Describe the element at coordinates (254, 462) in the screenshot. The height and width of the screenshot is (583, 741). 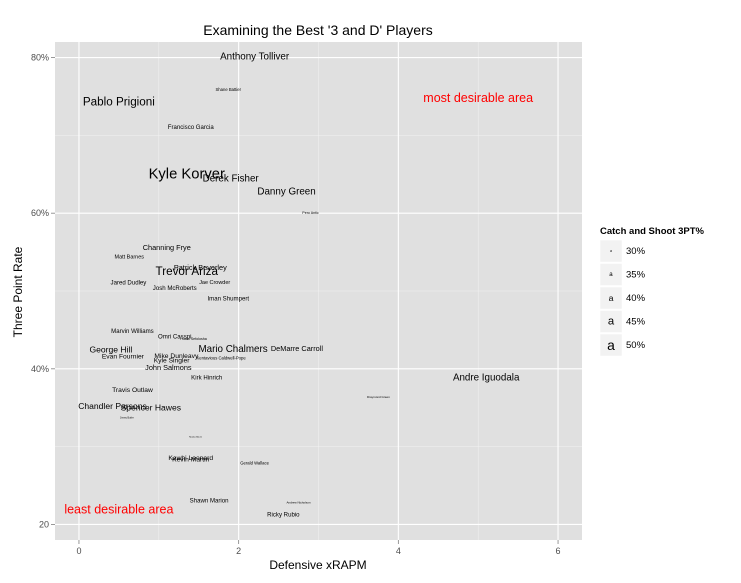
I see `point-label: Gerald Wallace` at that location.